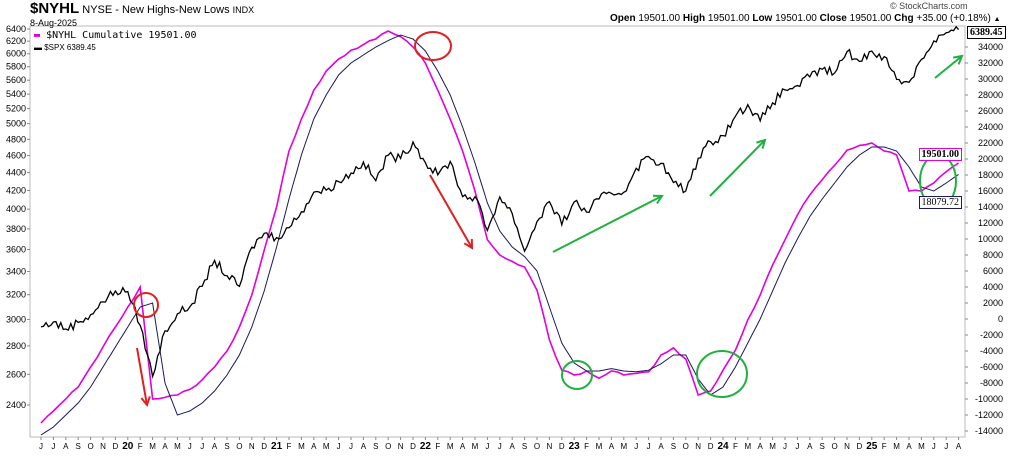 The image size is (1024, 457). What do you see at coordinates (16, 173) in the screenshot?
I see `left-tick-label: 4400` at bounding box center [16, 173].